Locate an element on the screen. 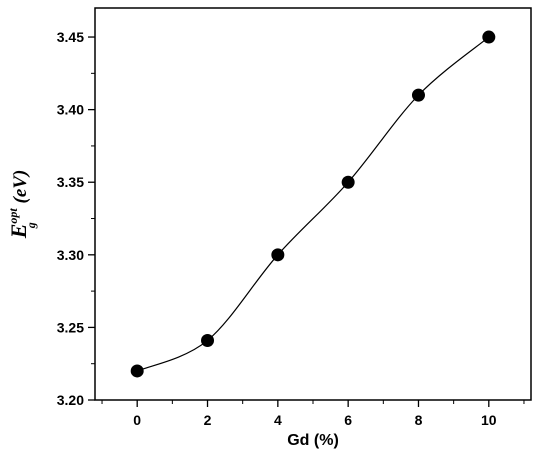 This screenshot has width=550, height=466. x-tick-label: 2 is located at coordinates (208, 420).